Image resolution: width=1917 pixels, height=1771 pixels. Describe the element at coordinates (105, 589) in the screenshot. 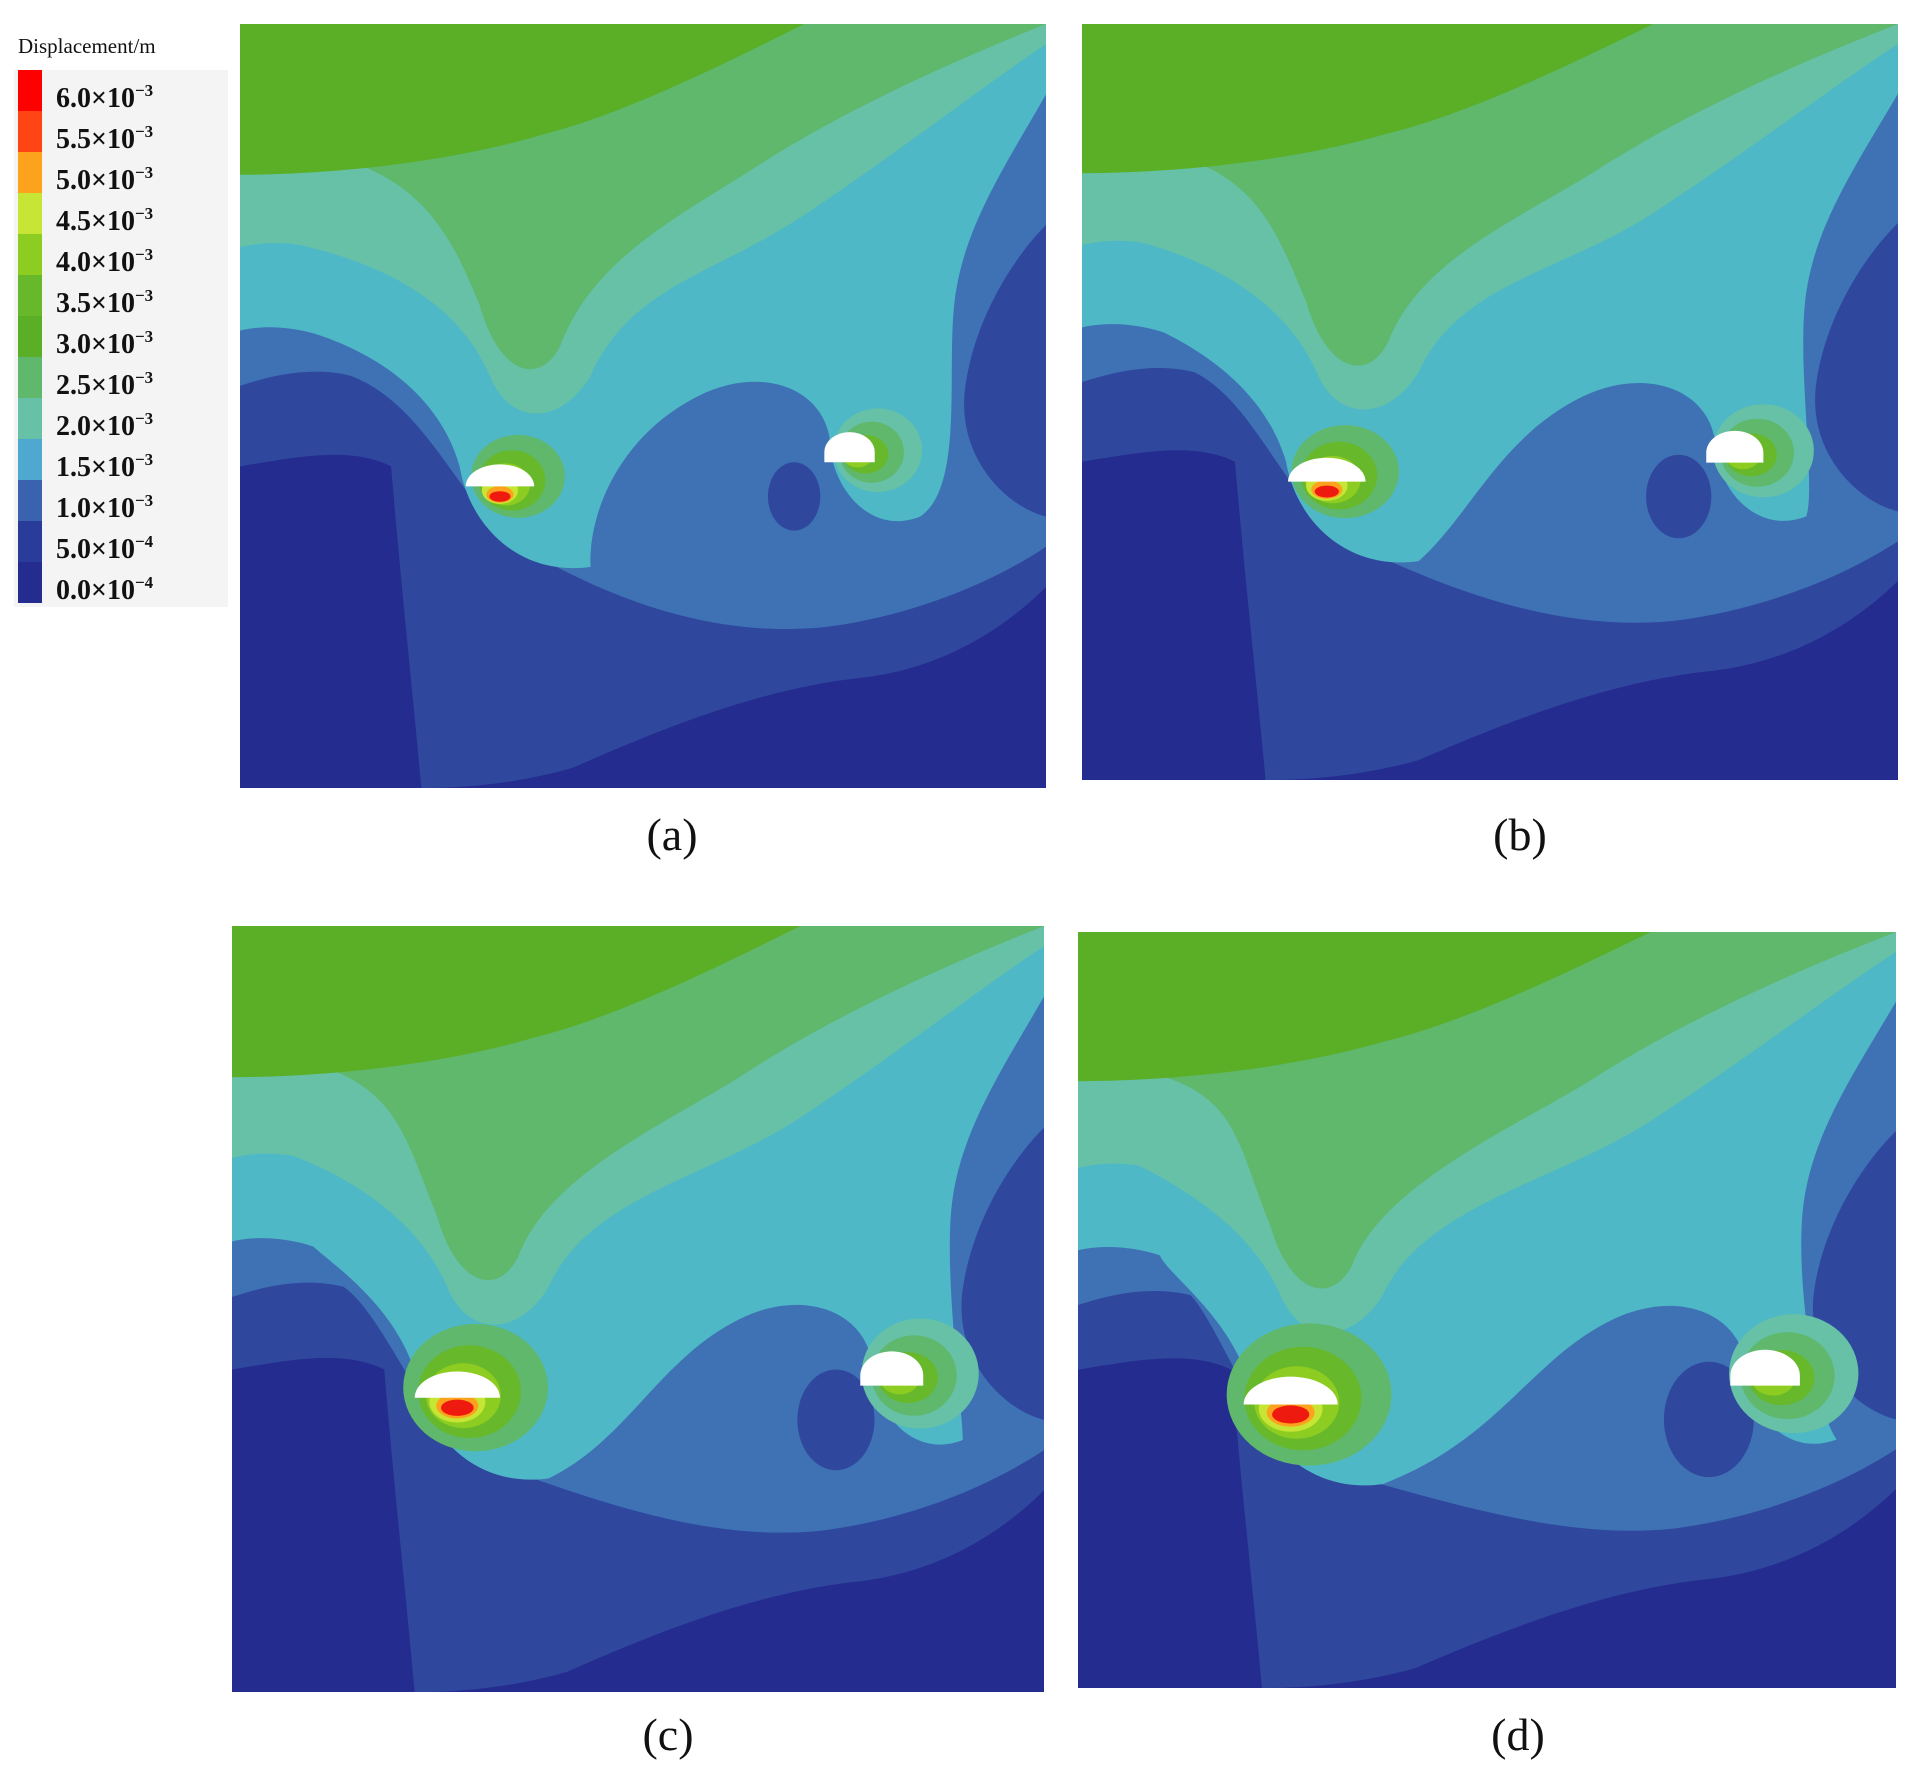

I see `legend-label: 0.0×10⁻⁴` at that location.